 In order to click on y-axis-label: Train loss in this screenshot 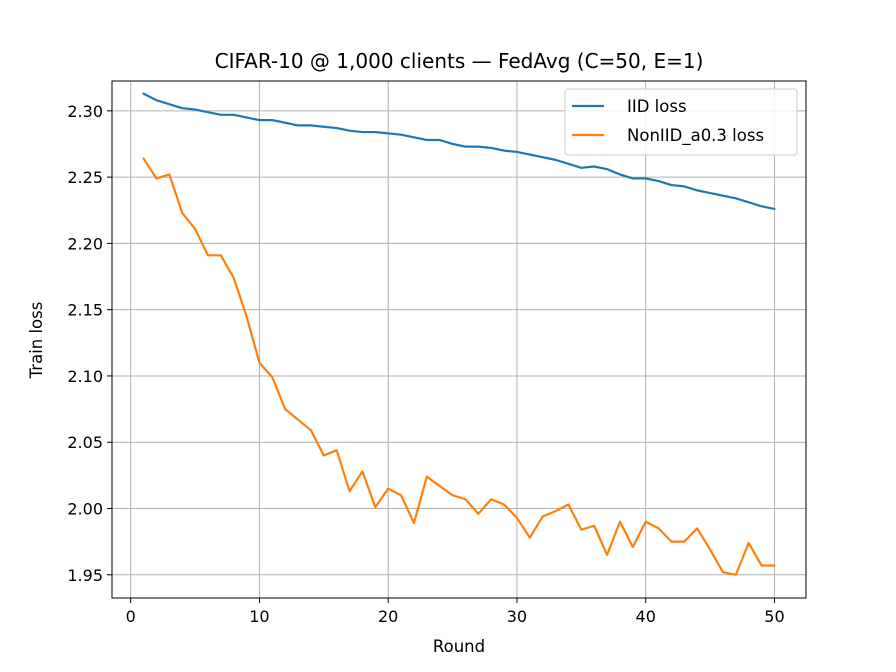, I will do `click(36, 341)`.